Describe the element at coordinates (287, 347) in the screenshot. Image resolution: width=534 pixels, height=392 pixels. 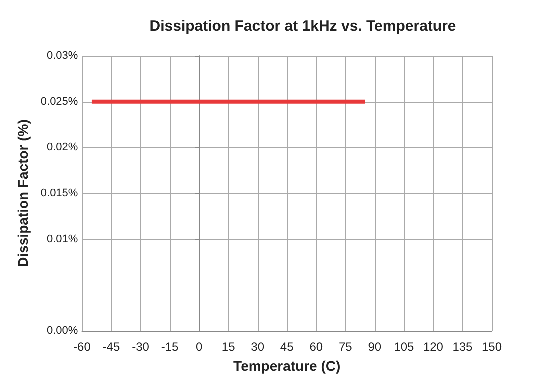
I see `x-tick-label: 45` at that location.